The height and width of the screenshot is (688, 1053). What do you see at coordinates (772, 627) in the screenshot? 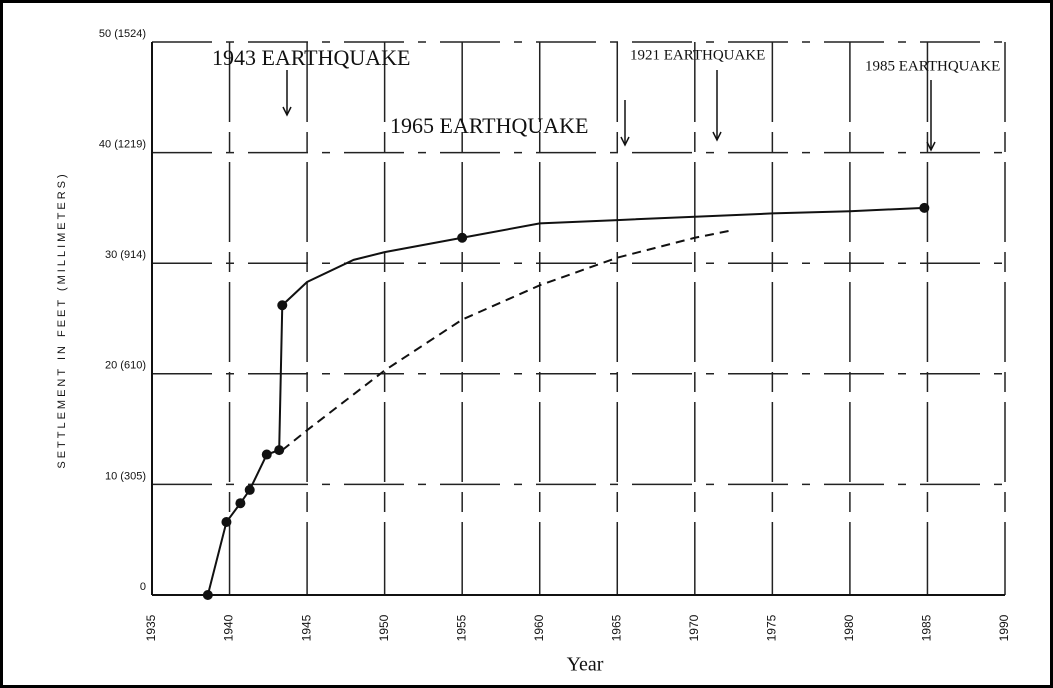
I see `x-tick-label: 1975` at bounding box center [772, 627].